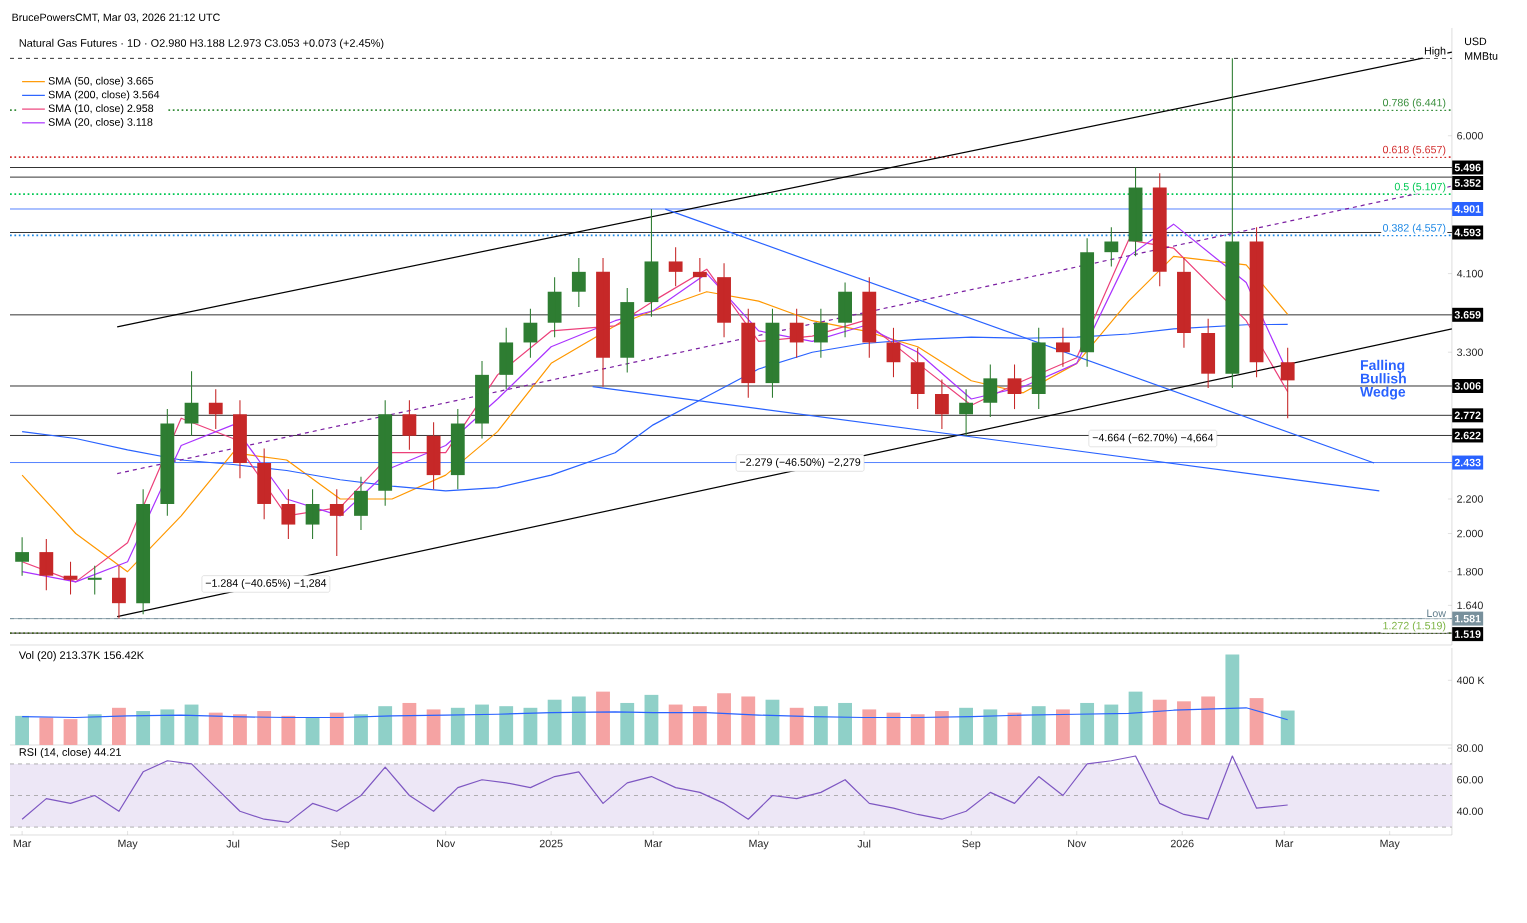 This screenshot has height=923, width=1527. I want to click on y-tick-label: 1.640, so click(1470, 605).